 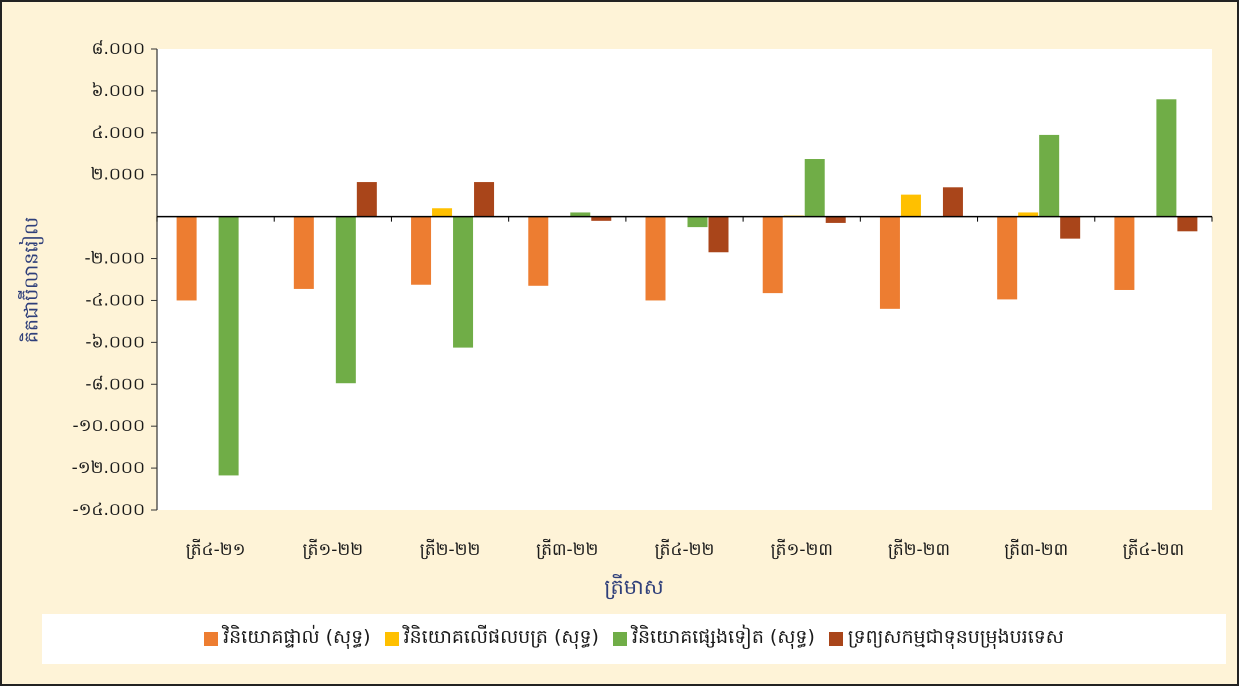 I want to click on x-tick-label: ត្រី២-២៣, so click(x=919, y=549).